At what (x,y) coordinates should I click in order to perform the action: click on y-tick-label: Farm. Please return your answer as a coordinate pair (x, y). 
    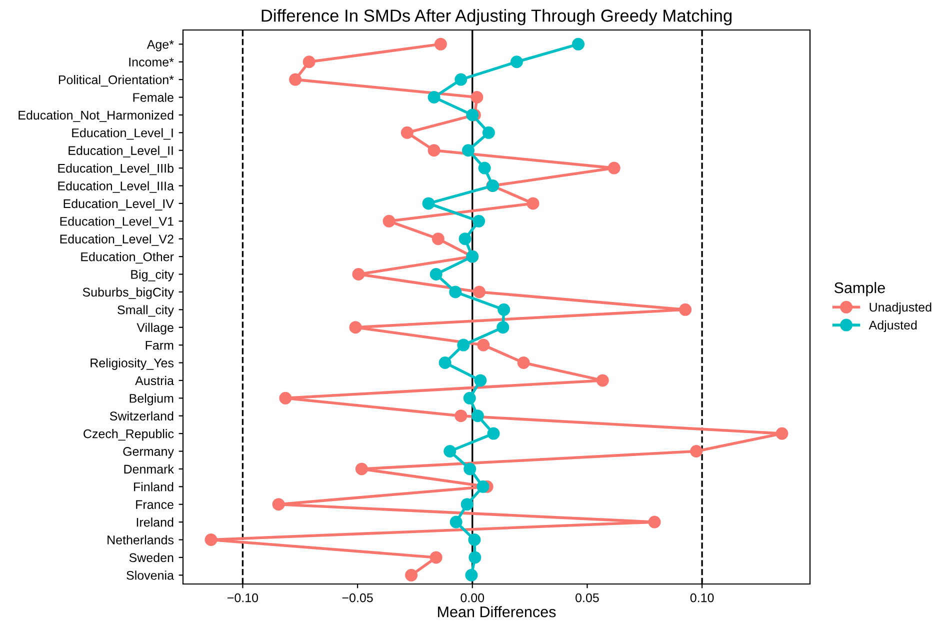
    Looking at the image, I should click on (160, 345).